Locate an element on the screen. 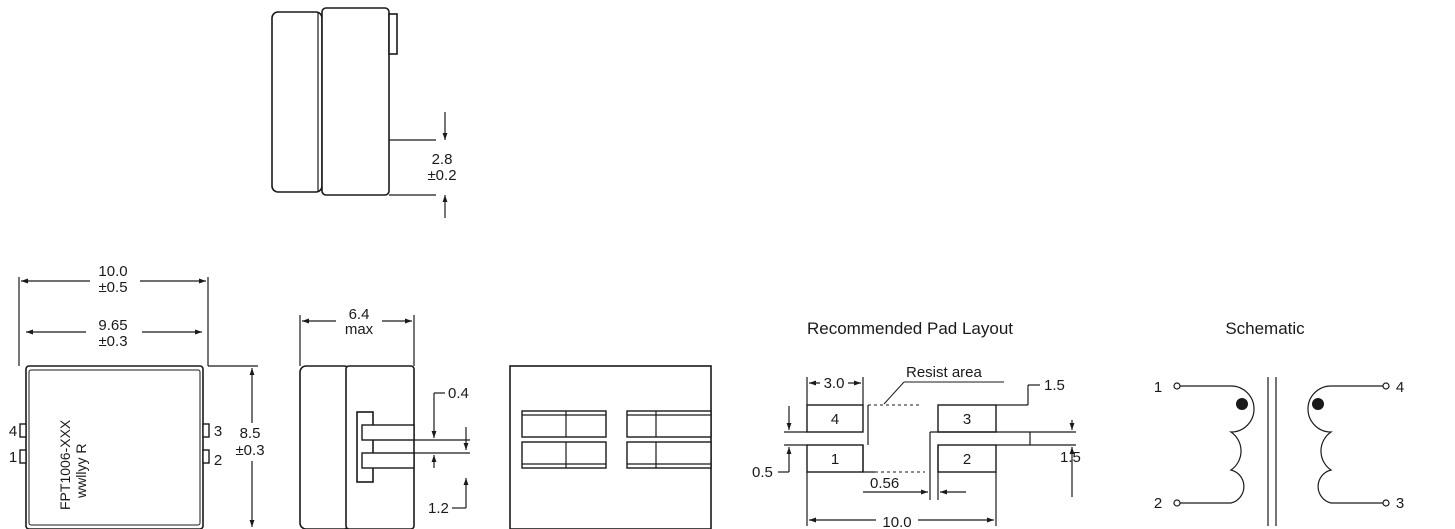 Image resolution: width=1455 pixels, height=529 pixels. pad-label-4: 4 is located at coordinates (835, 419).